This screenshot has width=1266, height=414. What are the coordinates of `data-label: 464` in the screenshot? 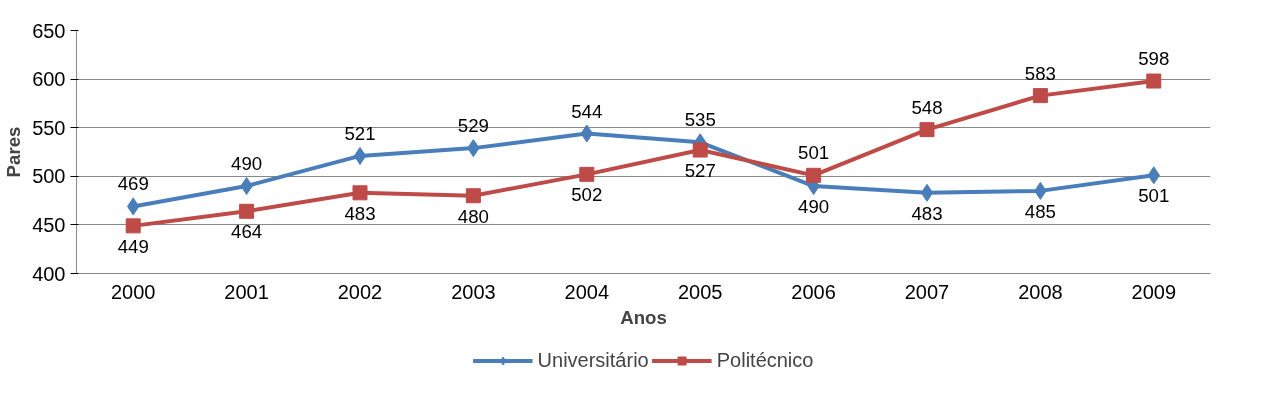 It's located at (247, 232).